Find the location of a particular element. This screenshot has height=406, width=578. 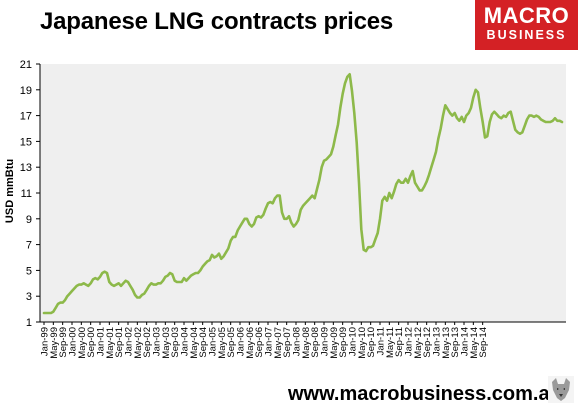

x-tick-label: May-12 is located at coordinates (418, 343).